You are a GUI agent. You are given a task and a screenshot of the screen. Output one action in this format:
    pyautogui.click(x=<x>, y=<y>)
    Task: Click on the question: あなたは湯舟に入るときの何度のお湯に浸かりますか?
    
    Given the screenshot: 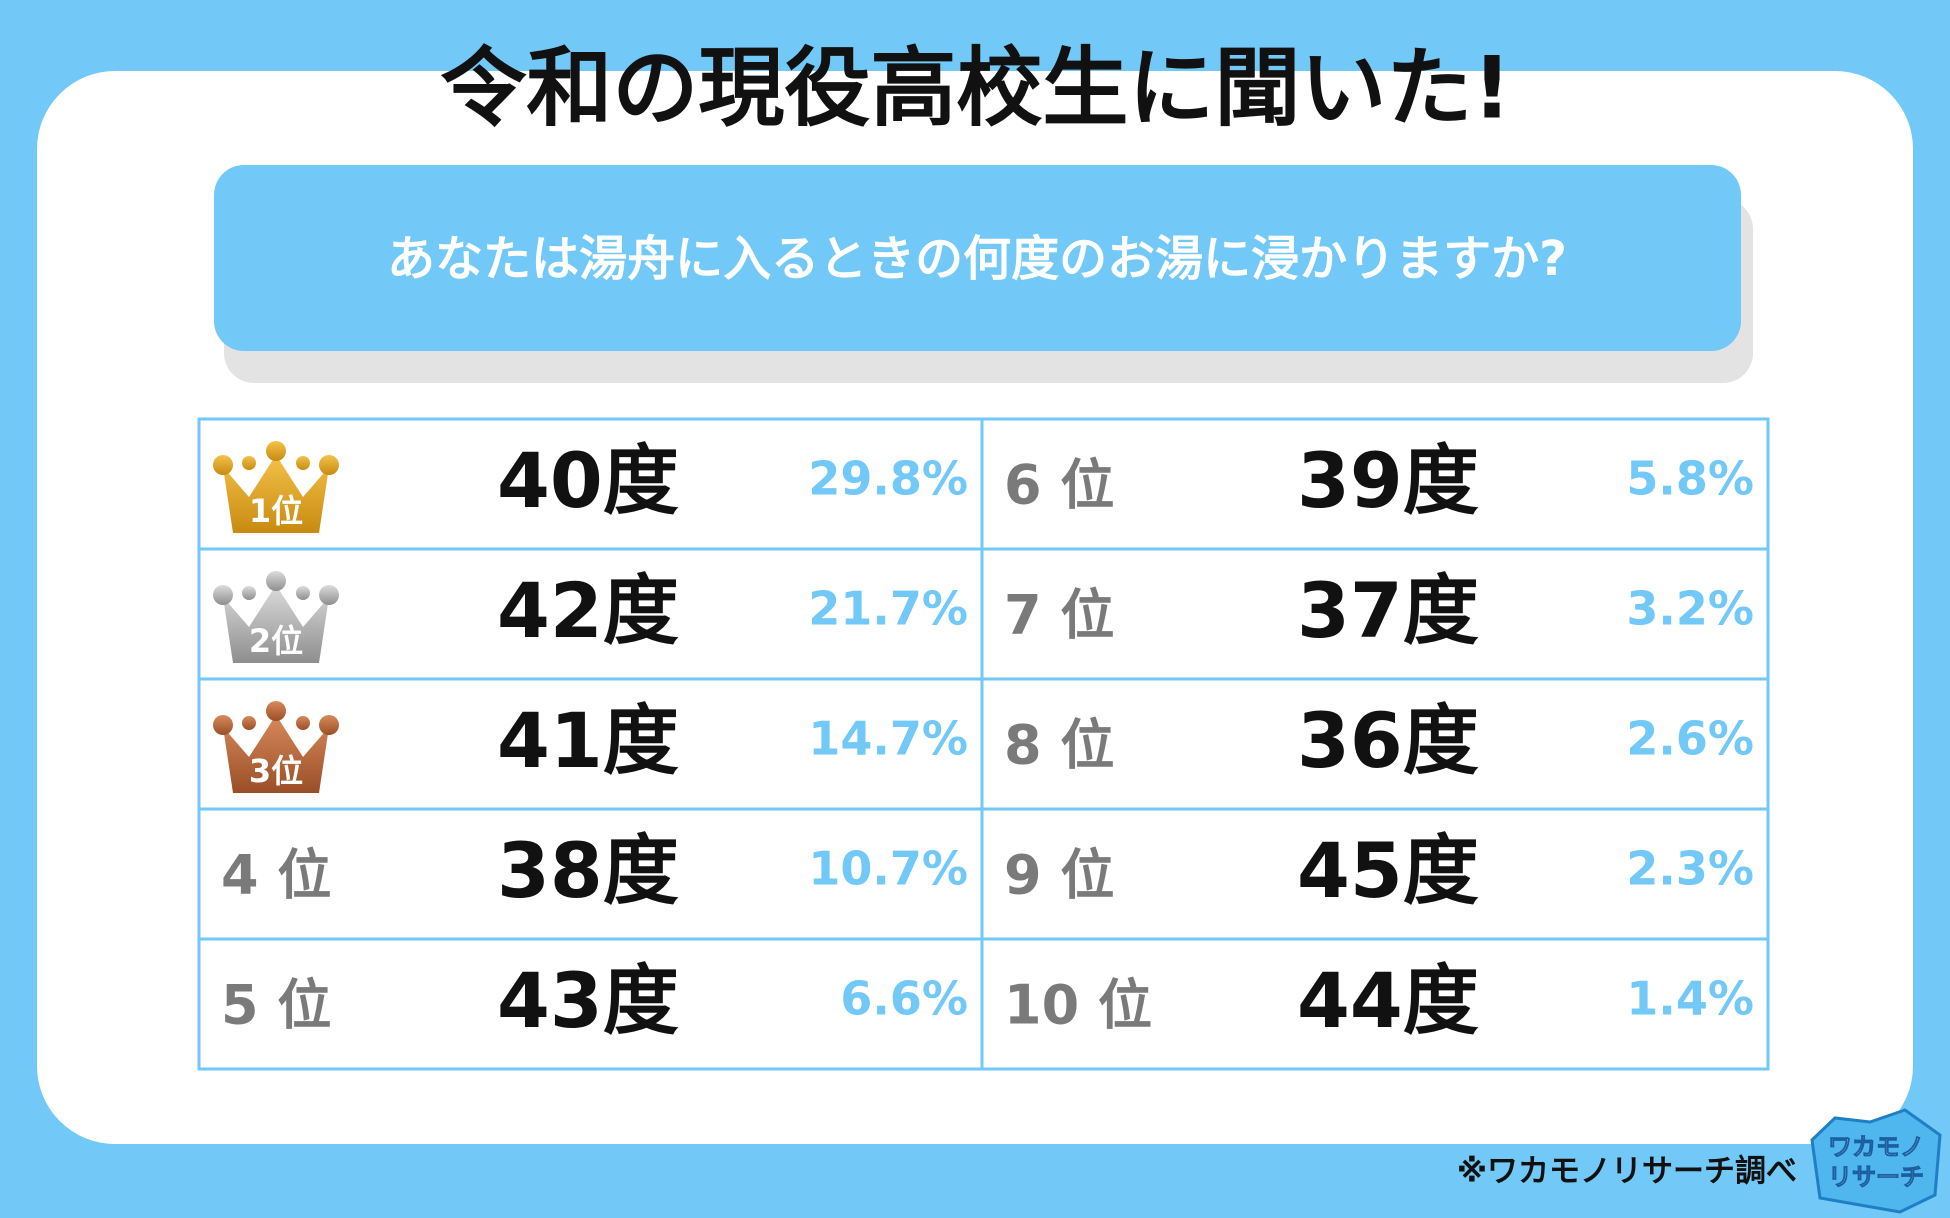 What is the action you would take?
    pyautogui.click(x=977, y=259)
    